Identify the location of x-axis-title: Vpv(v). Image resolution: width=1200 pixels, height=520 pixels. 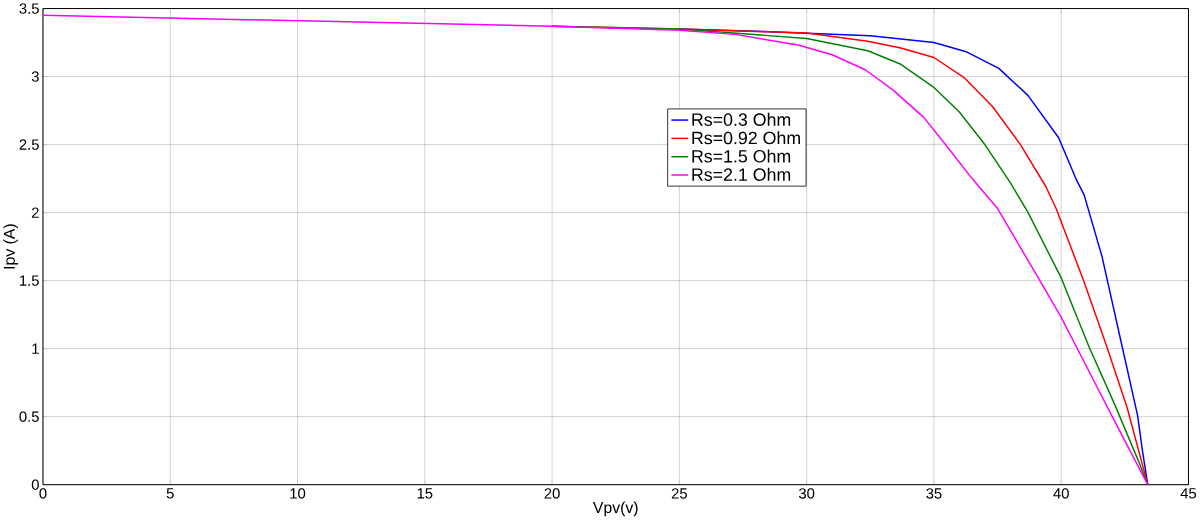
(615, 509).